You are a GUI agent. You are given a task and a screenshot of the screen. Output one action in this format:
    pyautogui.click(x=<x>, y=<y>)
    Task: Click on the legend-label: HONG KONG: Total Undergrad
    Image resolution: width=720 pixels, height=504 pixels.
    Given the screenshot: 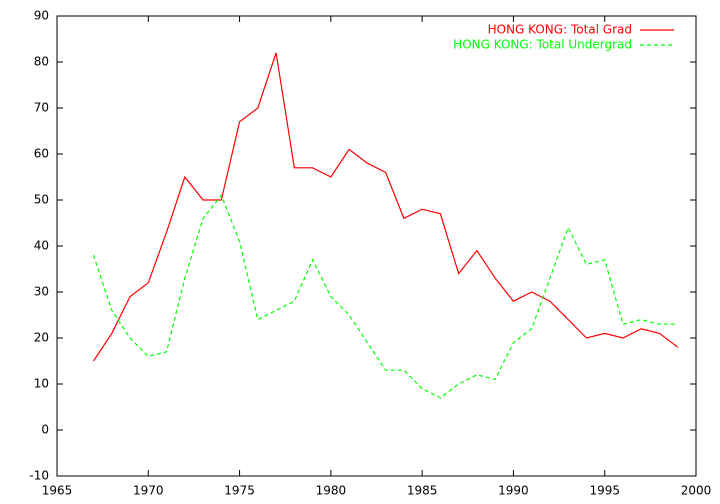 What is the action you would take?
    pyautogui.click(x=542, y=45)
    